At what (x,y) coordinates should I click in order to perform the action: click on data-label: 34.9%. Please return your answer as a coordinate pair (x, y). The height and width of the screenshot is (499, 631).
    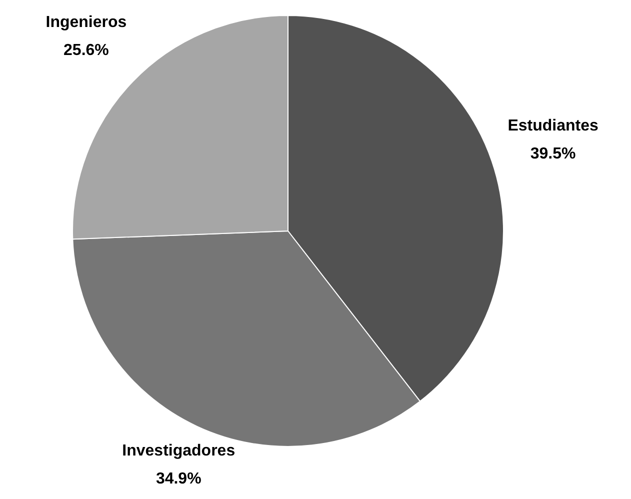
    Looking at the image, I should click on (179, 479).